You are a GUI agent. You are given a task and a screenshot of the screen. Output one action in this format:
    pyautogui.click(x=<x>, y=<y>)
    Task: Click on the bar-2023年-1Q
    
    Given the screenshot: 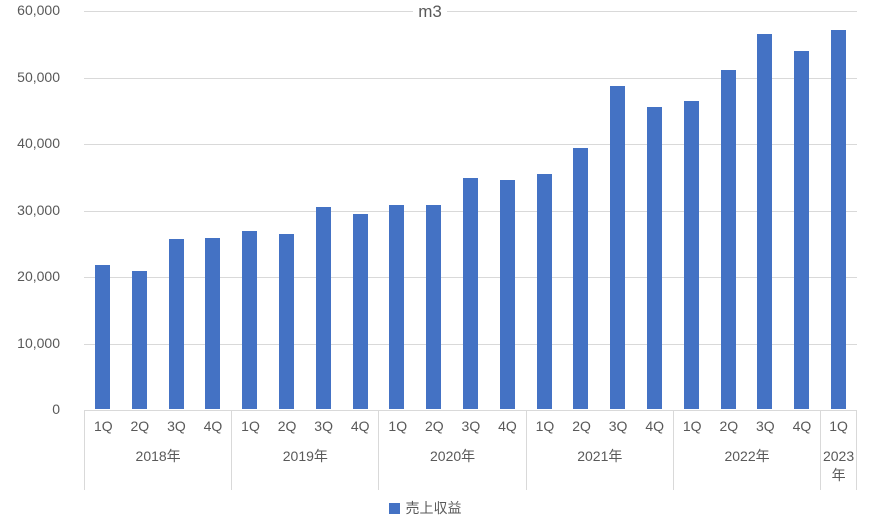 What is the action you would take?
    pyautogui.click(x=839, y=219)
    